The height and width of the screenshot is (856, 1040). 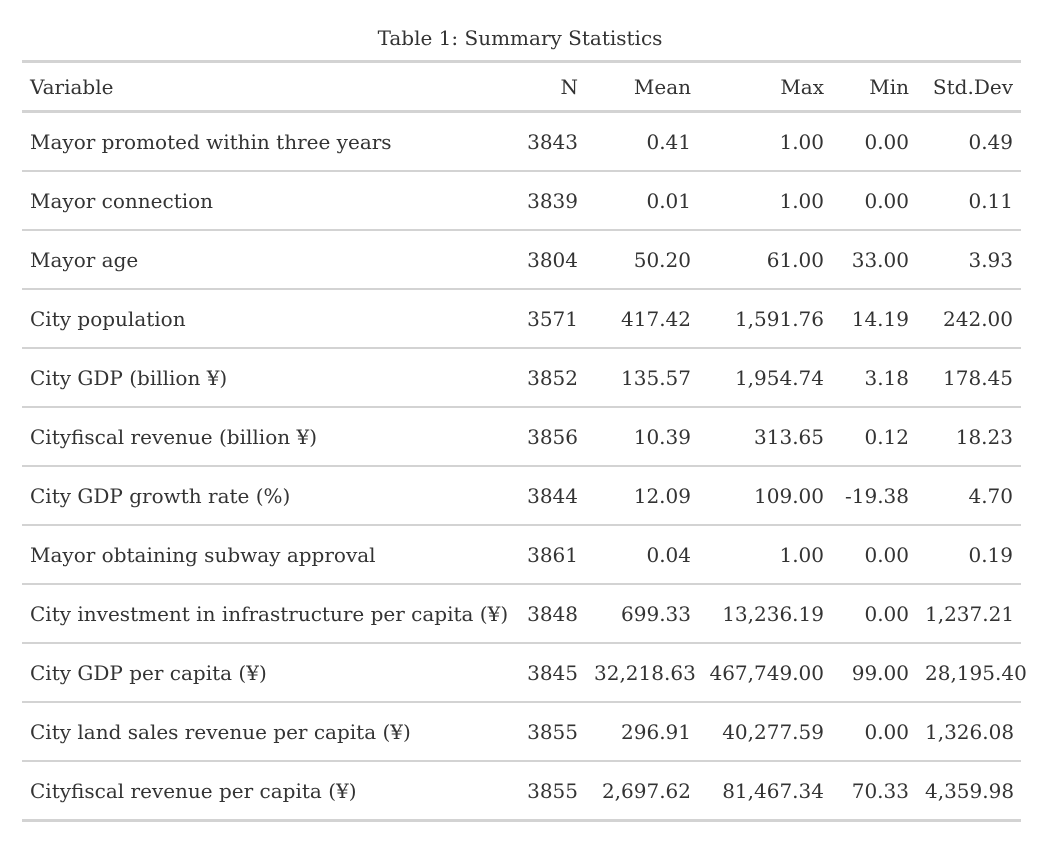 What do you see at coordinates (268, 260) in the screenshot?
I see `cell-variable: Mayor age` at bounding box center [268, 260].